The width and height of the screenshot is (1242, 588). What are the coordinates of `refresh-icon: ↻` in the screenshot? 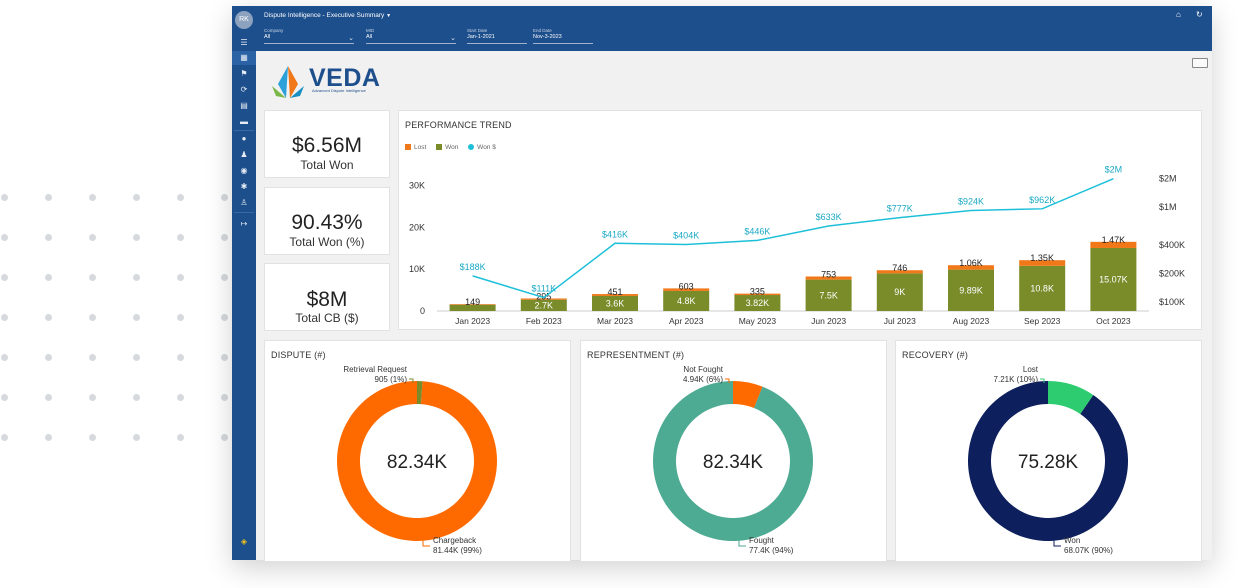 It's located at (1199, 14).